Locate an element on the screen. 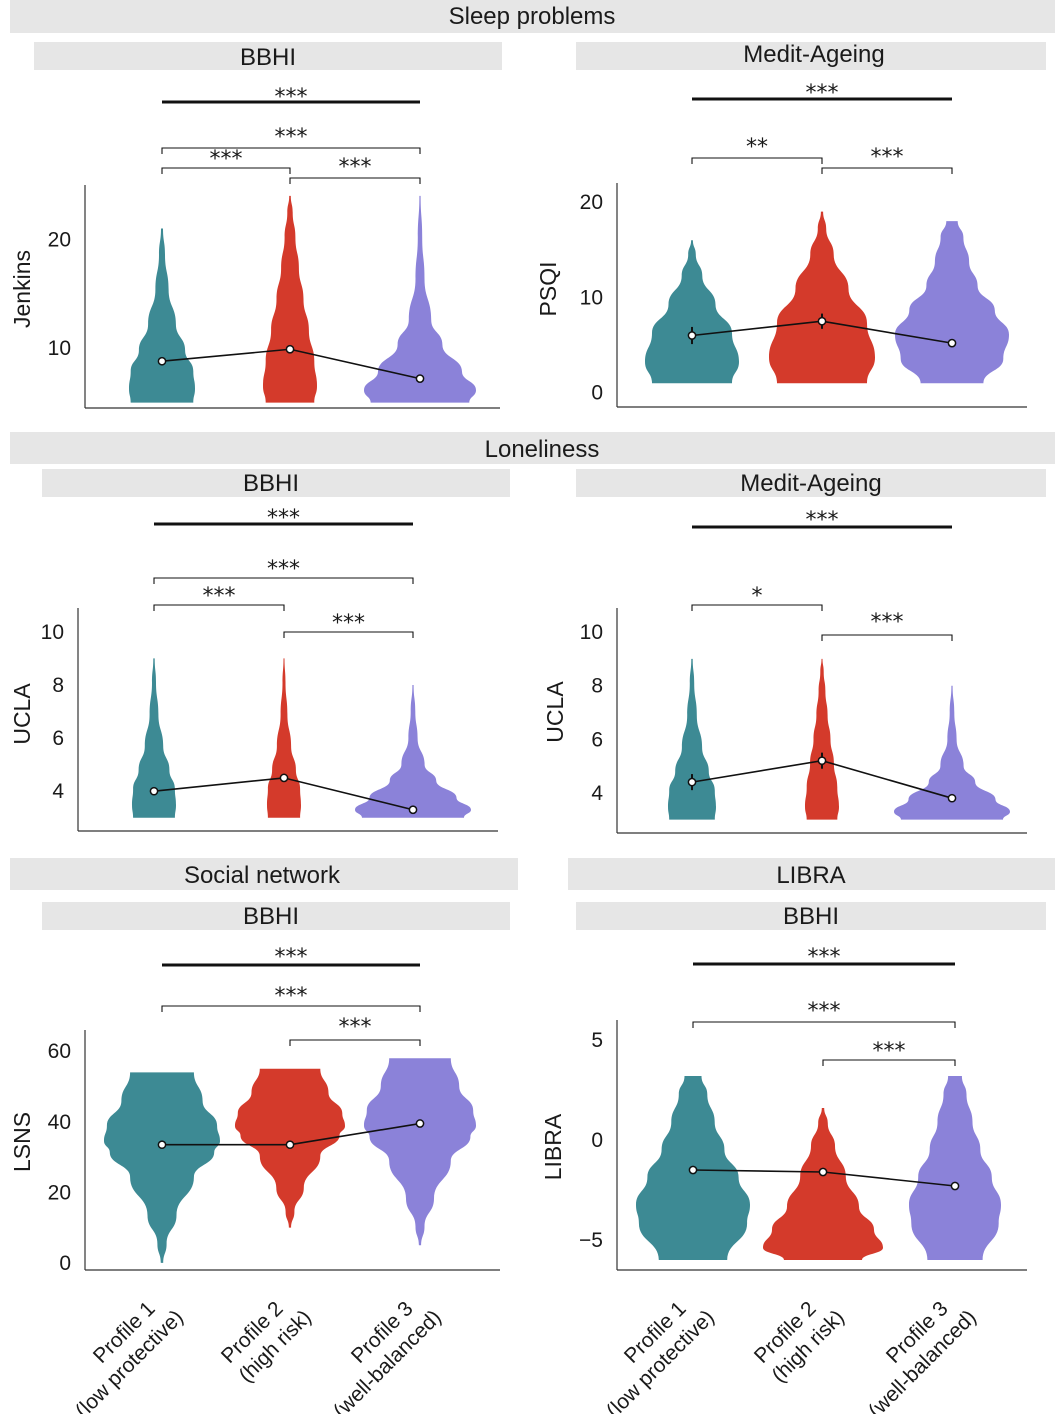  section-header-social: Social network is located at coordinates (264, 874).